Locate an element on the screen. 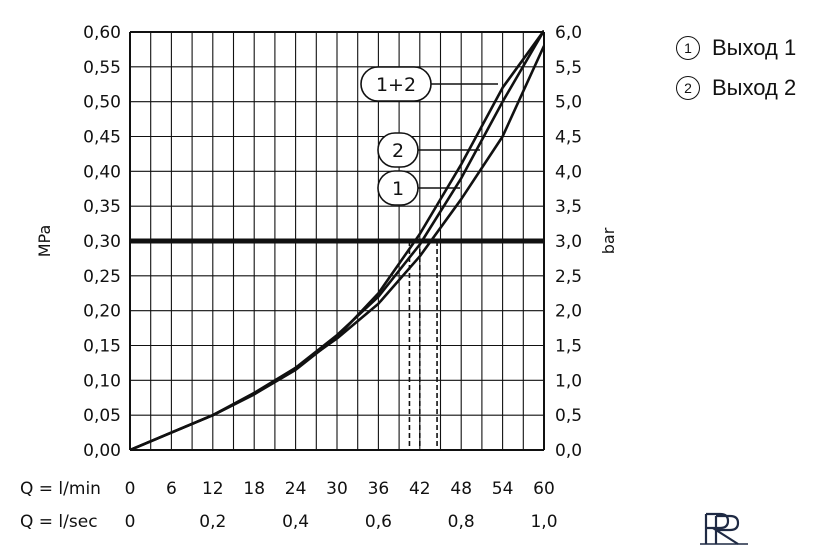 This screenshot has width=840, height=558. x-tick-lmin: 6 is located at coordinates (171, 489).